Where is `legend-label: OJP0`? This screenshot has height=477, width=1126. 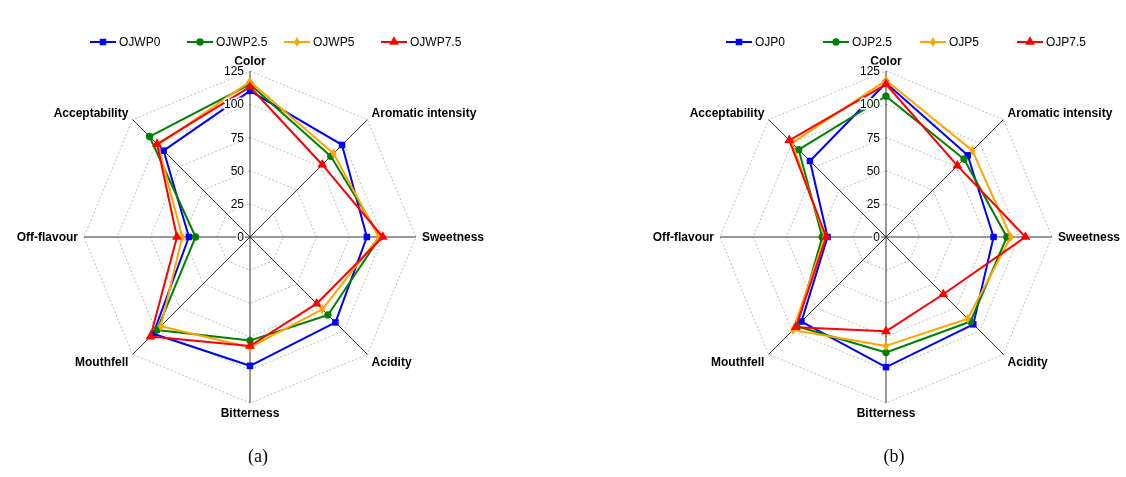 legend-label: OJP0 is located at coordinates (770, 42).